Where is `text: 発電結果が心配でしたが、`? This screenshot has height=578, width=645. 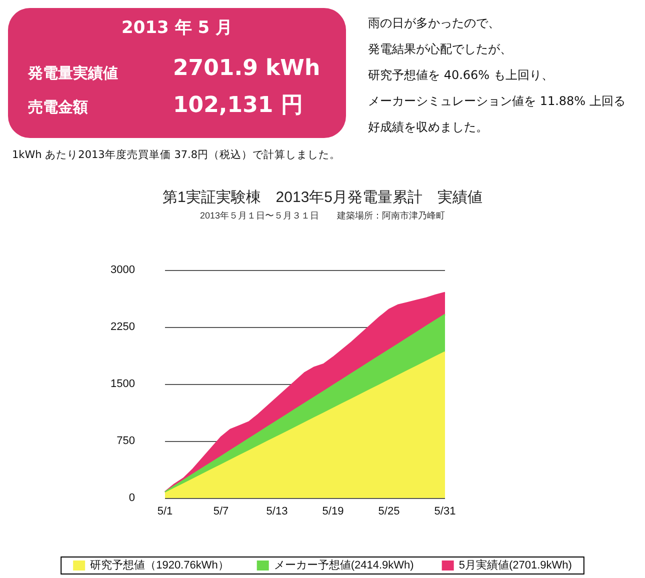
text: 発電結果が心配でしたが、 is located at coordinates (440, 49).